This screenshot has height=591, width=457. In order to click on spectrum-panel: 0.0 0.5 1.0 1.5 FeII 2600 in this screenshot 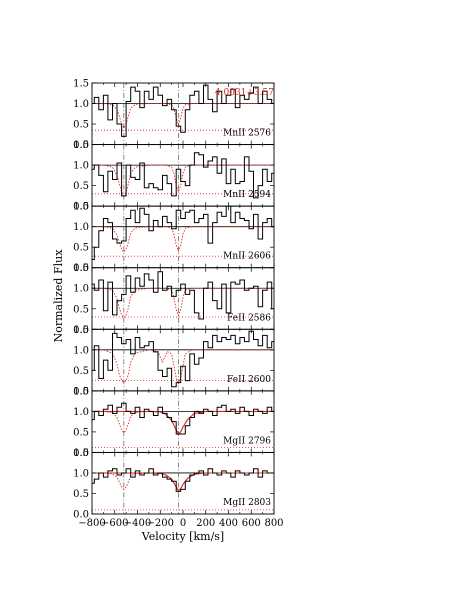, I will do `click(174, 361)`.